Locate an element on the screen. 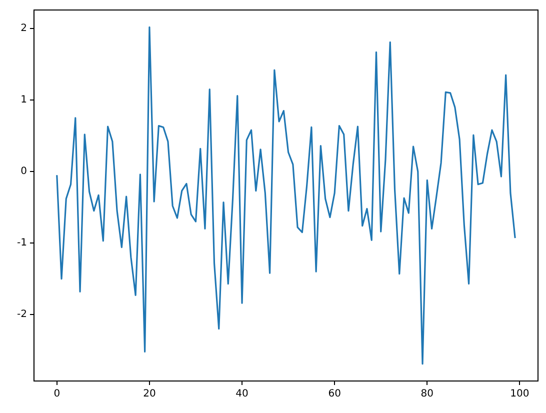 The height and width of the screenshot is (413, 546). x-tick-label: 60 is located at coordinates (334, 394).